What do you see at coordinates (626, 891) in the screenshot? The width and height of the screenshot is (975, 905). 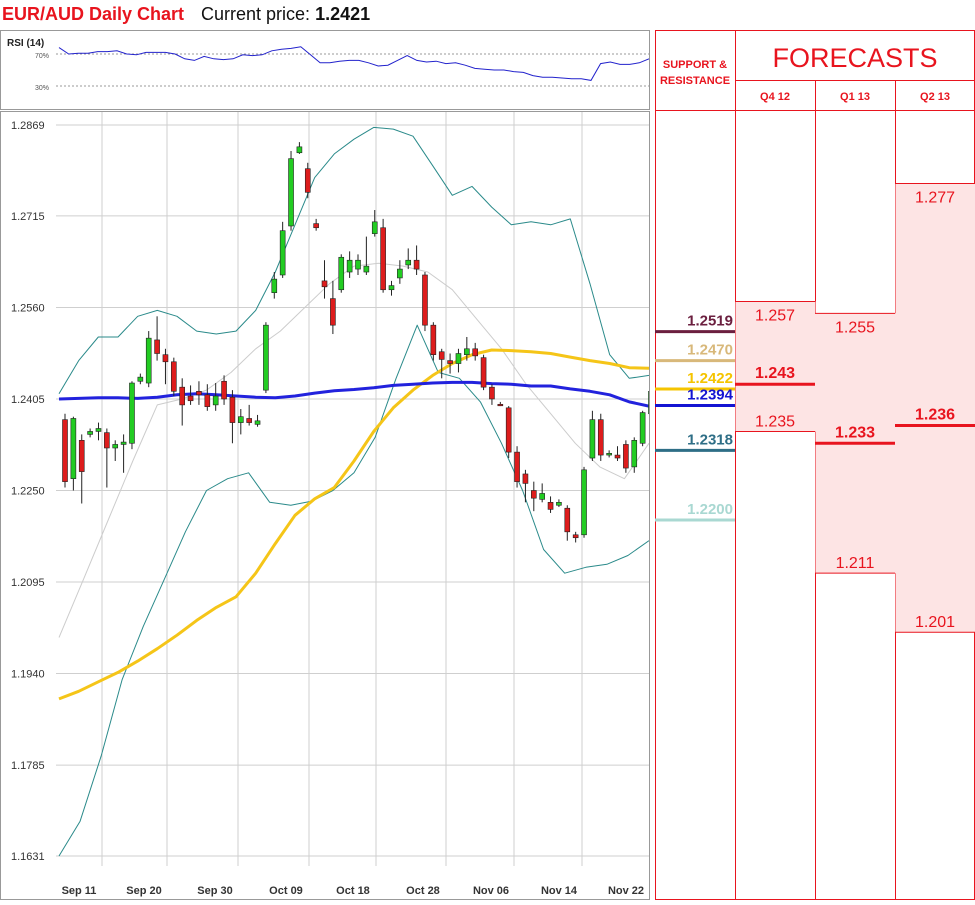 I see `x-tick-label: Nov 22` at bounding box center [626, 891].